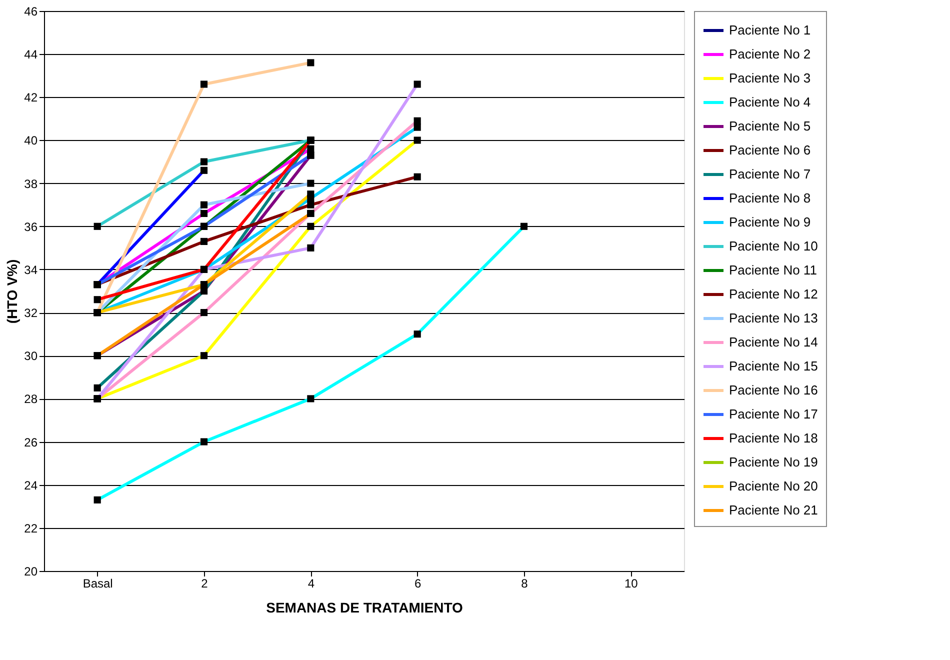 The width and height of the screenshot is (950, 660). Describe the element at coordinates (770, 174) in the screenshot. I see `legend-label: Paciente No 7` at that location.